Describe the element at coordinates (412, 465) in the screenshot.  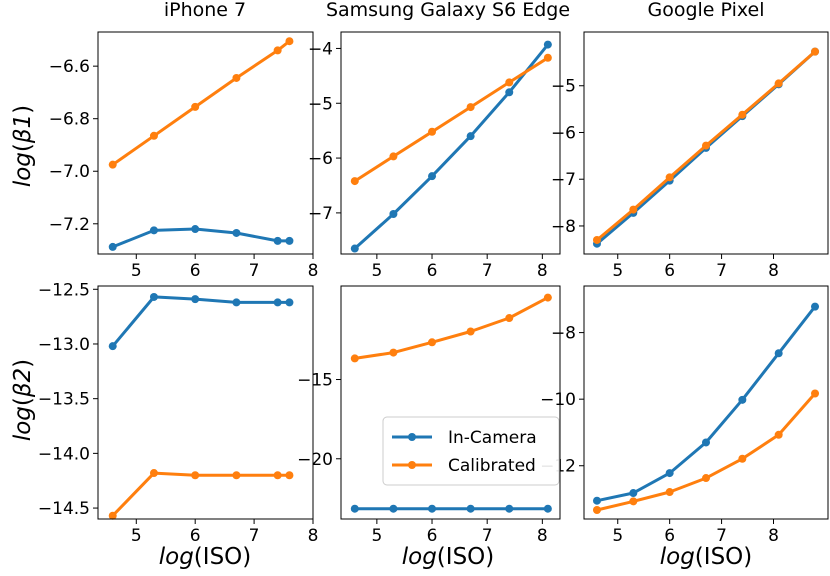
I see `legend-calibrated-marker` at that location.